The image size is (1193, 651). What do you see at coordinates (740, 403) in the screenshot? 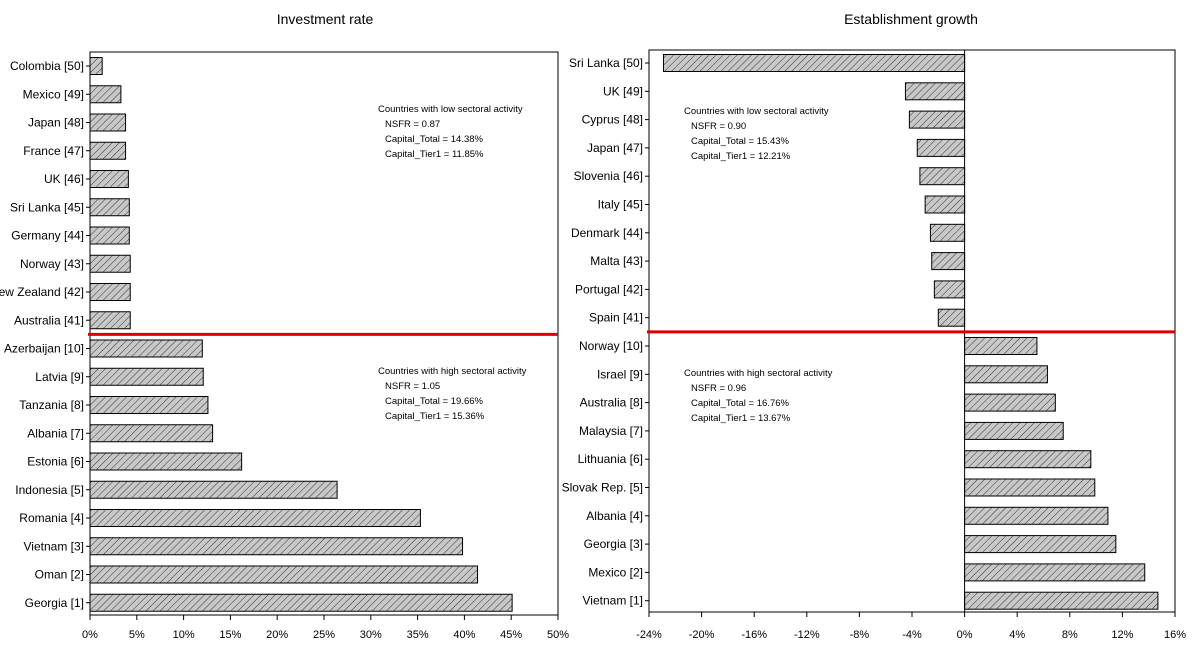
I see `establishment-growth-annotation-line: Capital_Total = 16.76%` at bounding box center [740, 403].